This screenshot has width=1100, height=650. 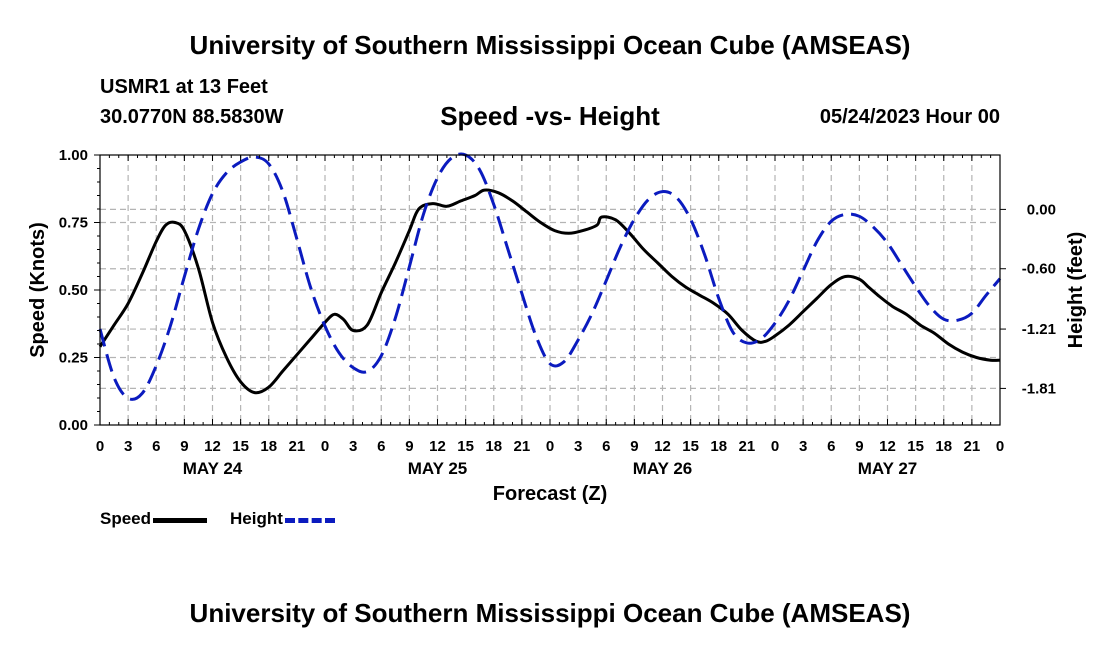 I want to click on y-tick-label: 0.25, so click(x=73, y=358).